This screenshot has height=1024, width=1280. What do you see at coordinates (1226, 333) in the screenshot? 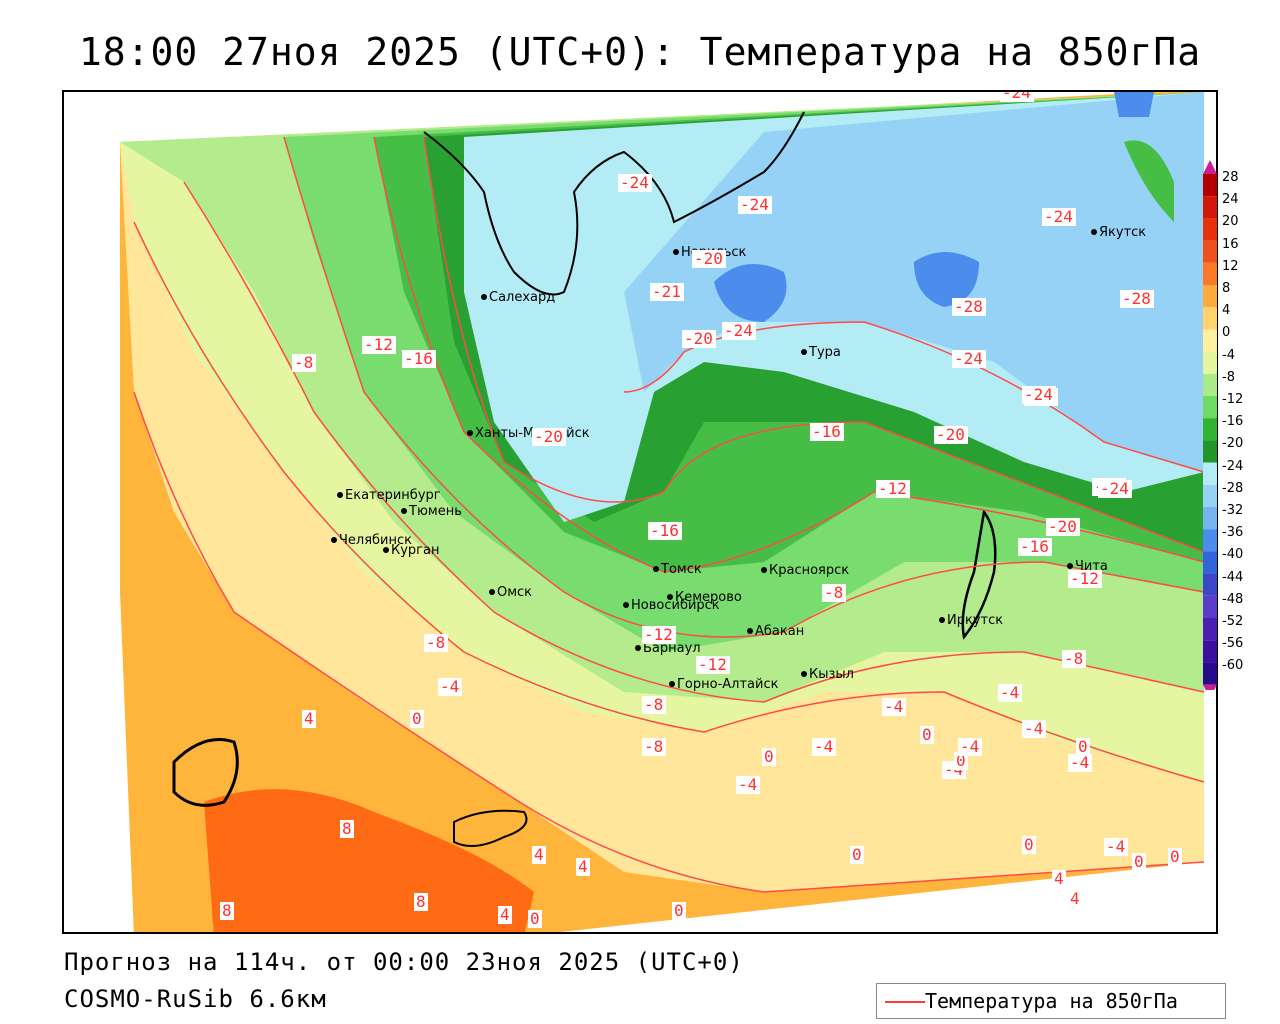
I see `scale-tick-label: 0` at bounding box center [1226, 333].